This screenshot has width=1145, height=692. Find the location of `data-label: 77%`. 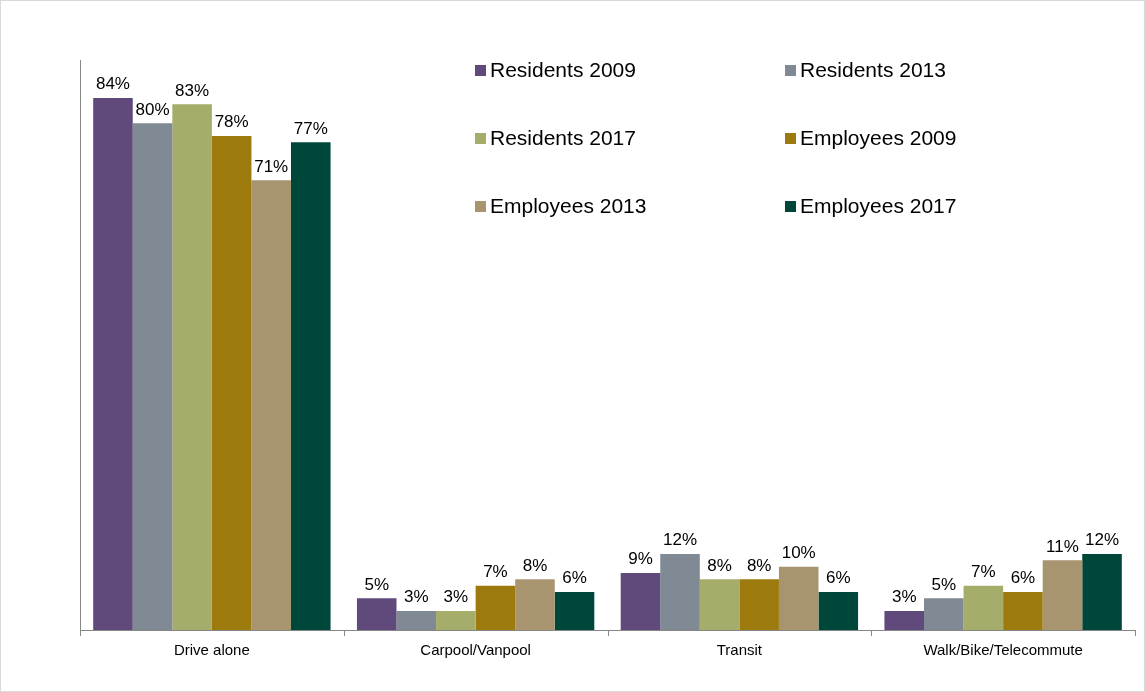

data-label: 77% is located at coordinates (310, 128).